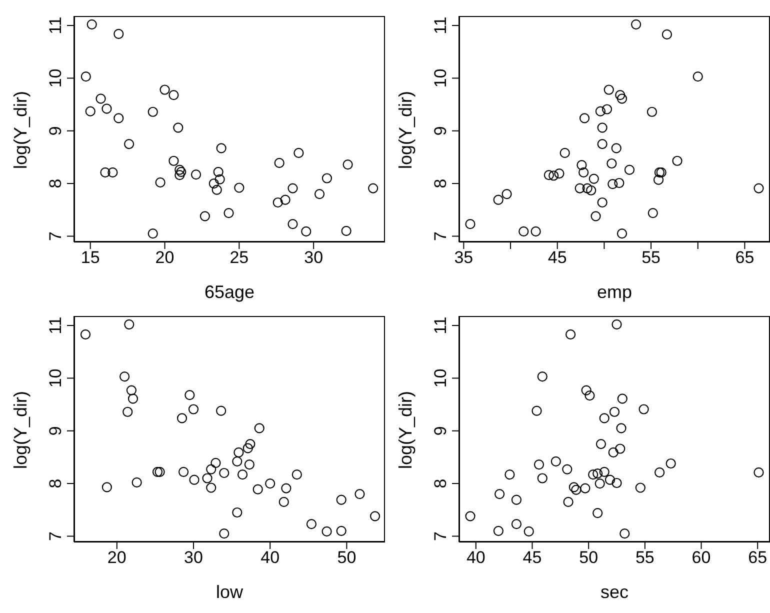  I want to click on y-axis-title: log(Y_dir), so click(20, 429).